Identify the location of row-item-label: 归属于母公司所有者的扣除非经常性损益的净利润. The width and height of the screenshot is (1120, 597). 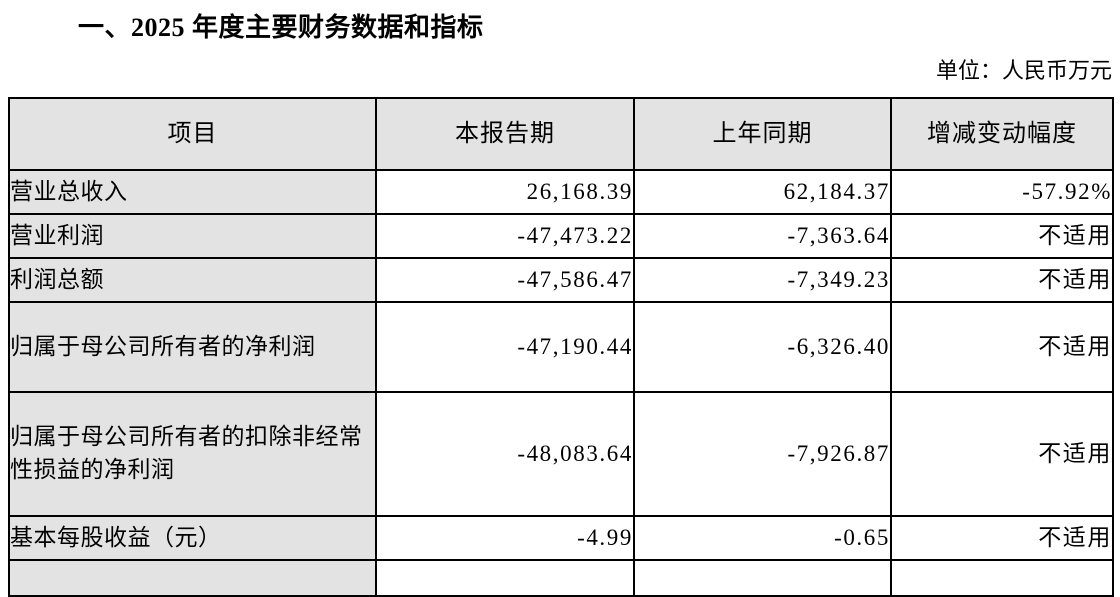
(192, 454).